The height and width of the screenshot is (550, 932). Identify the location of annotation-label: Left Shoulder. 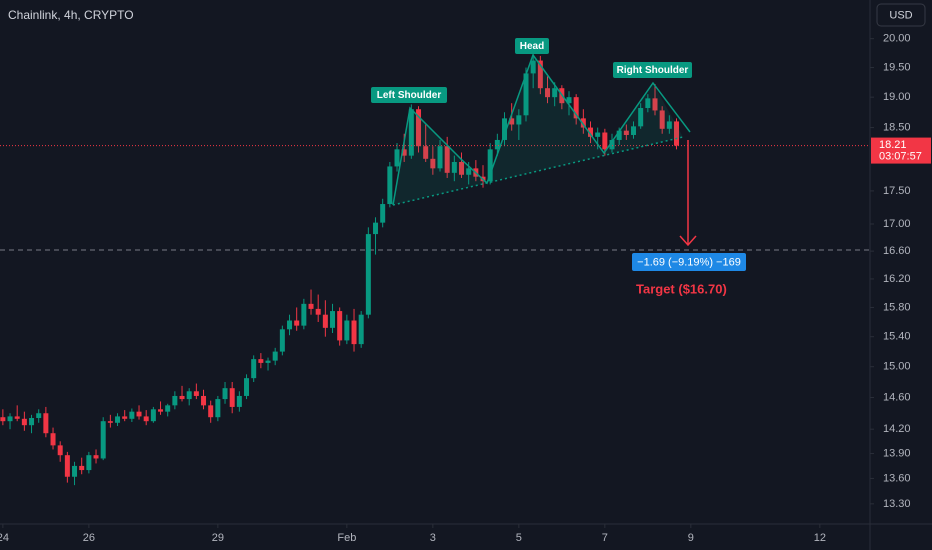
(409, 95).